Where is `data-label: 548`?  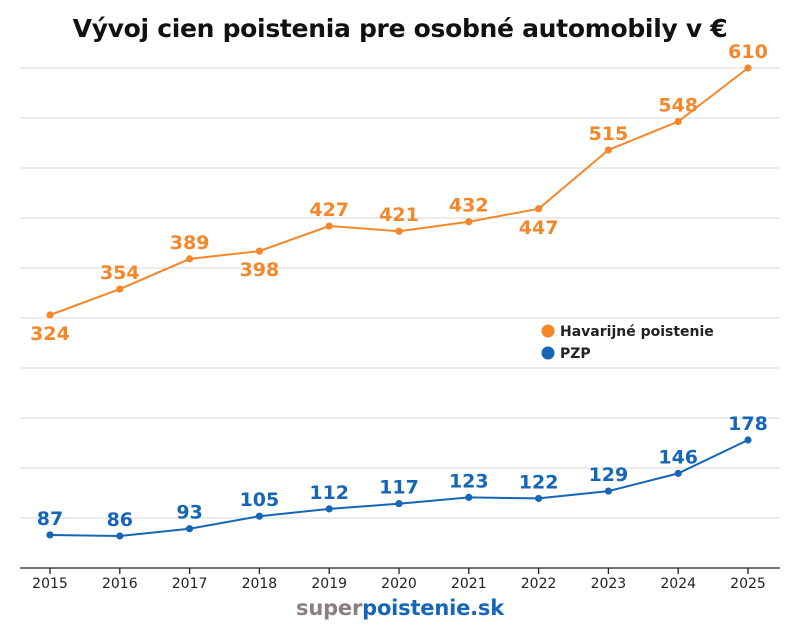 data-label: 548 is located at coordinates (678, 106).